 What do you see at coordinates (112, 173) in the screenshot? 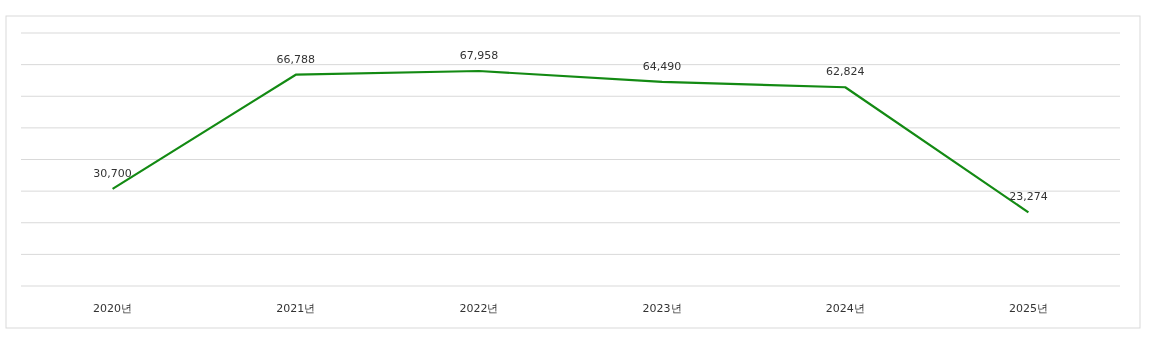
I see `data-label: 30,700` at bounding box center [112, 173].